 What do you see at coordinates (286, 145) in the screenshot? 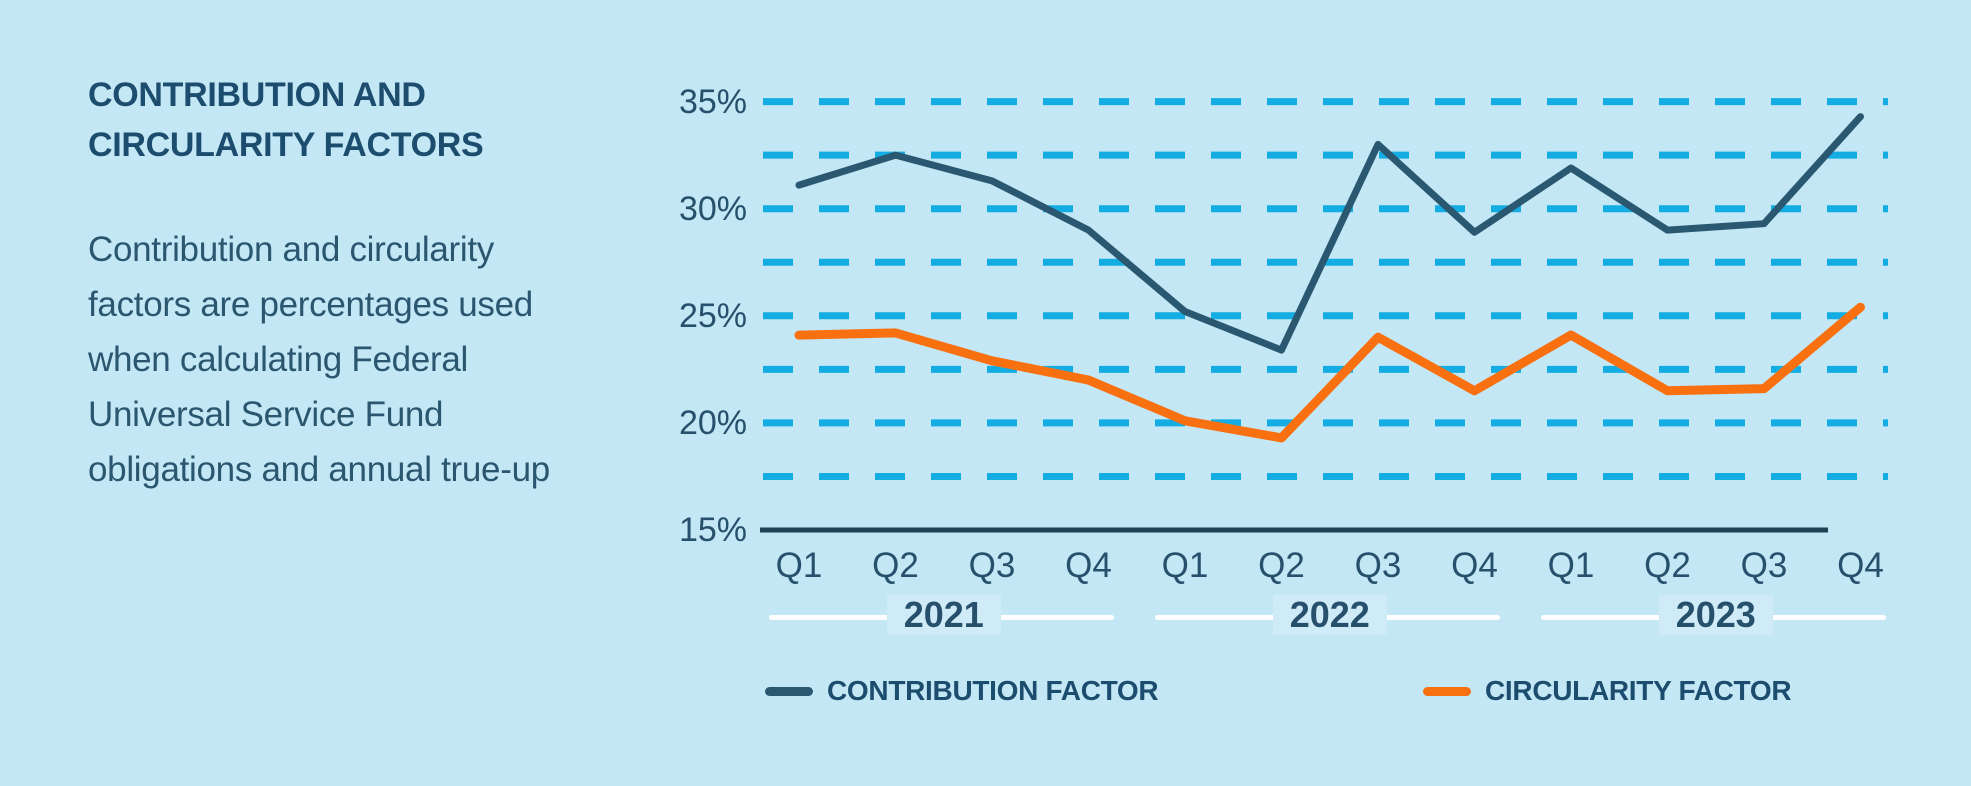
I see `chart-title-line2: CIRCULARITY FACTORS` at bounding box center [286, 145].